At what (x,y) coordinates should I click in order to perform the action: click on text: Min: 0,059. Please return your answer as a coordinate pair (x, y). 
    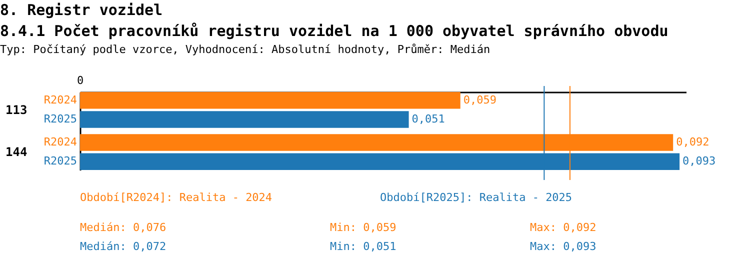
    Looking at the image, I should click on (363, 227).